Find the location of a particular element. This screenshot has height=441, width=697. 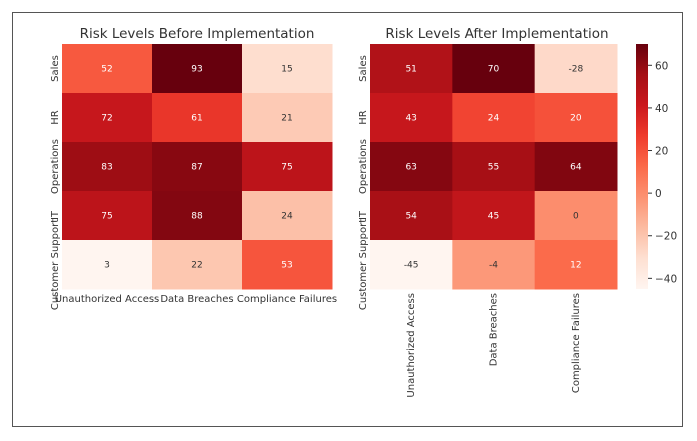

colorbar-tick-label: 40 is located at coordinates (661, 109).